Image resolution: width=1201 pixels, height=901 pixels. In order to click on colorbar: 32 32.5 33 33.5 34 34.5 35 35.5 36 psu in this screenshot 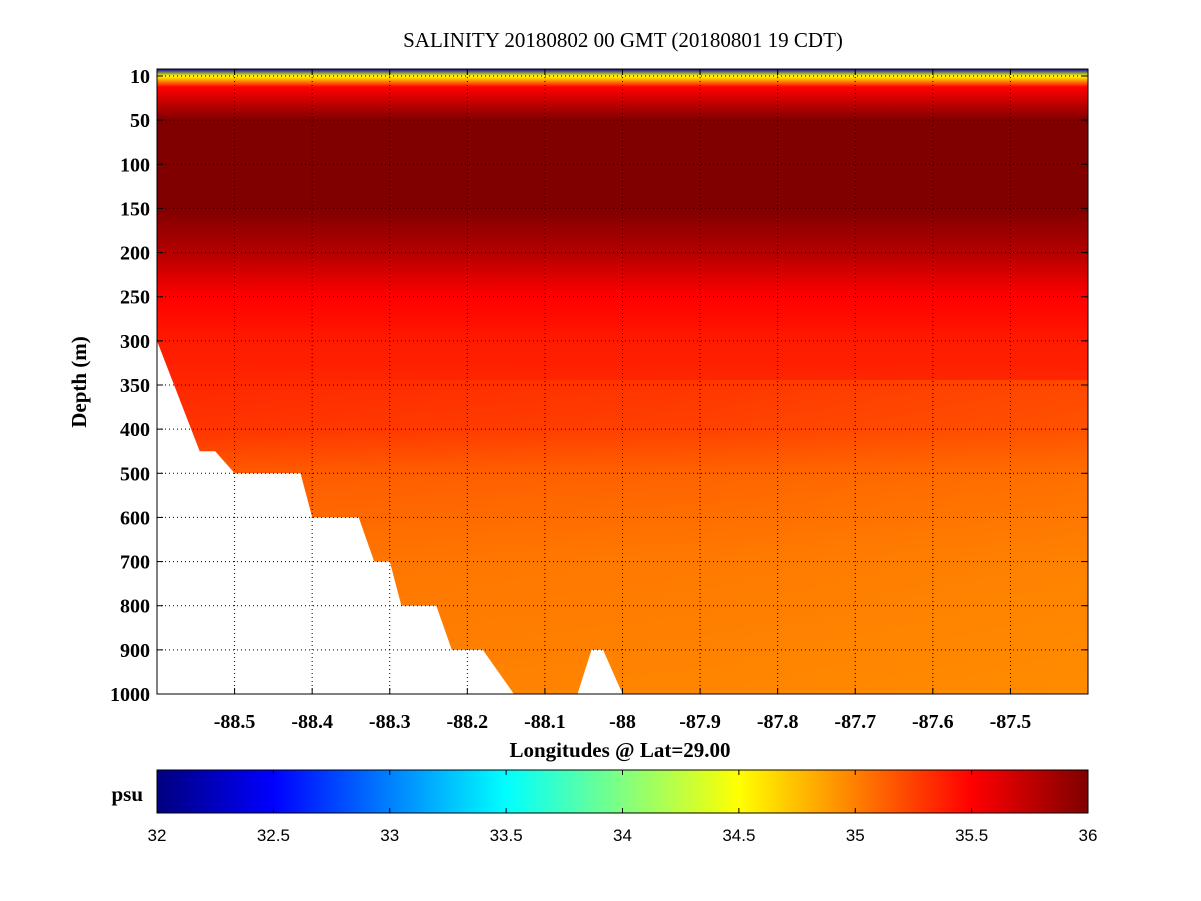, I will do `click(604, 807)`.